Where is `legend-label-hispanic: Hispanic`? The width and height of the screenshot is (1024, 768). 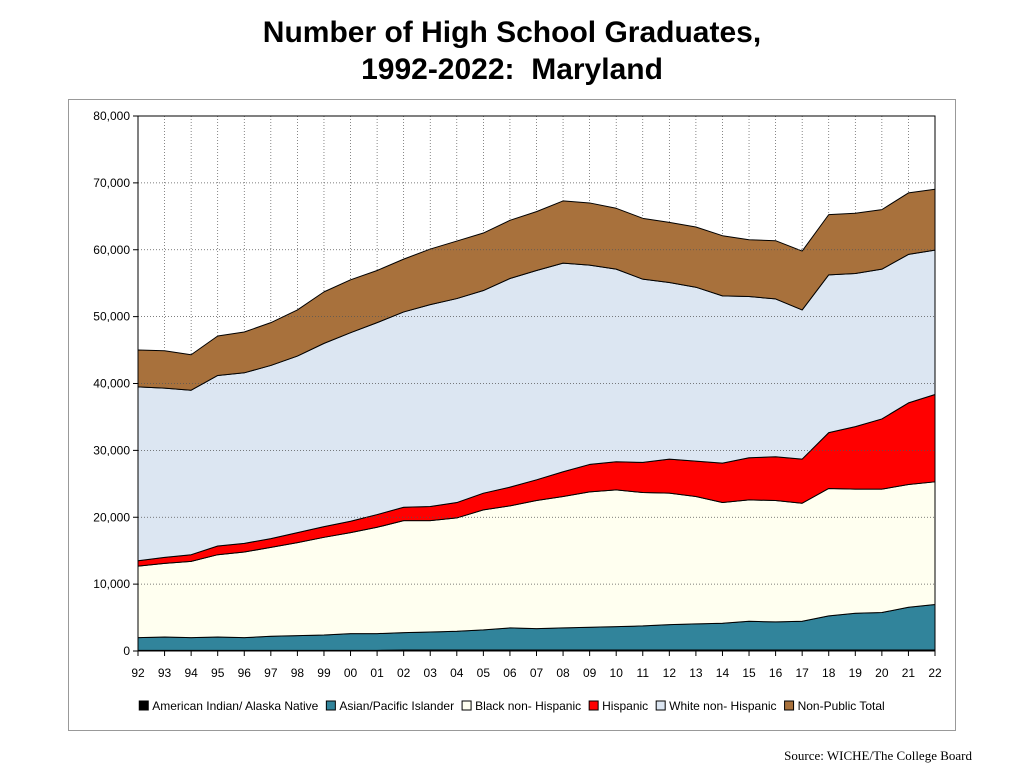
legend-label-hispanic: Hispanic is located at coordinates (625, 706).